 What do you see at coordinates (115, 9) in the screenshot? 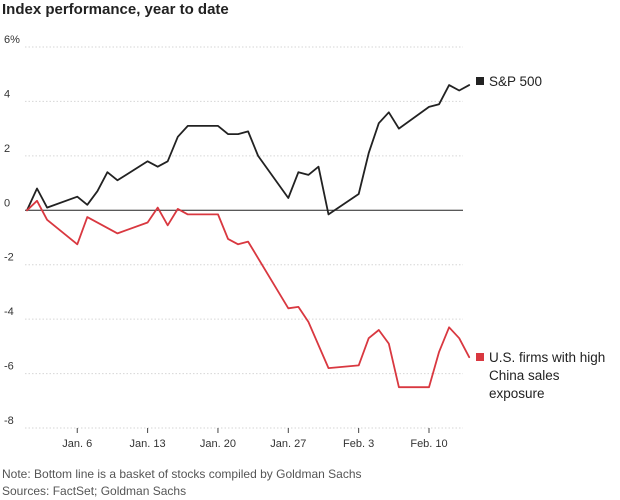
I see `chart-title: Index performance, year to date` at bounding box center [115, 9].